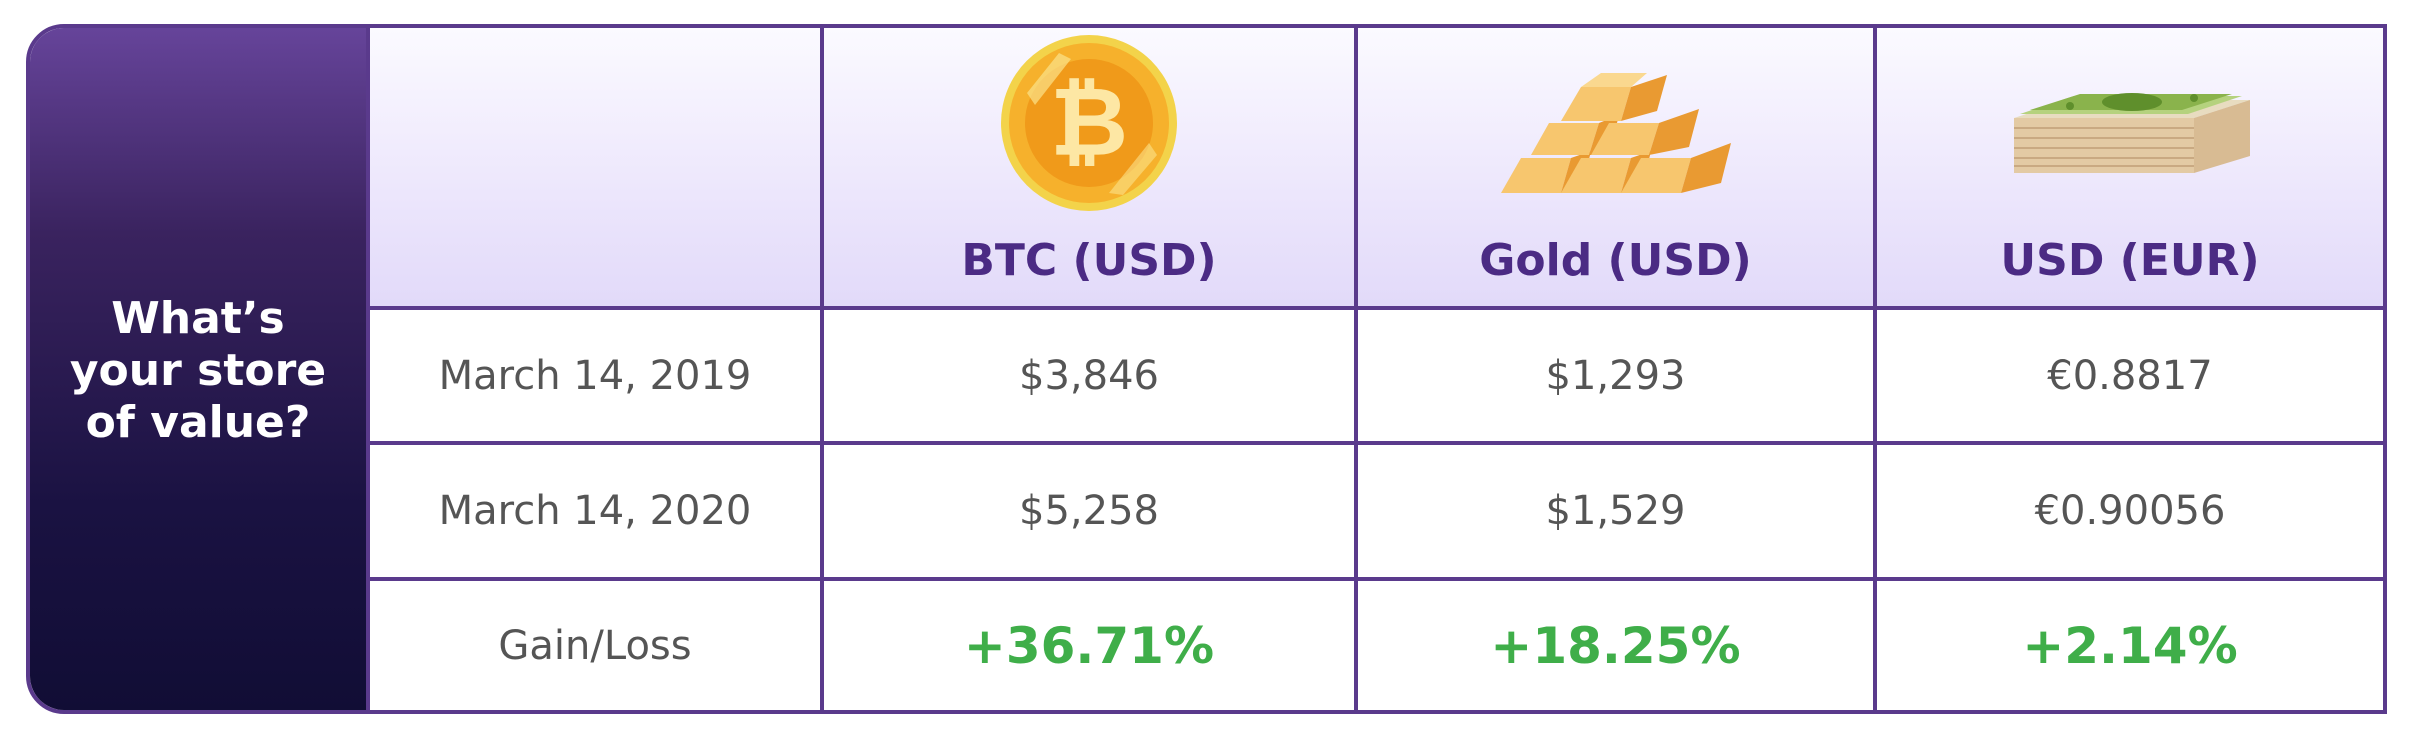 The width and height of the screenshot is (2415, 742). I want to click on bitcoin-coin-icon: ₿, so click(1089, 123).